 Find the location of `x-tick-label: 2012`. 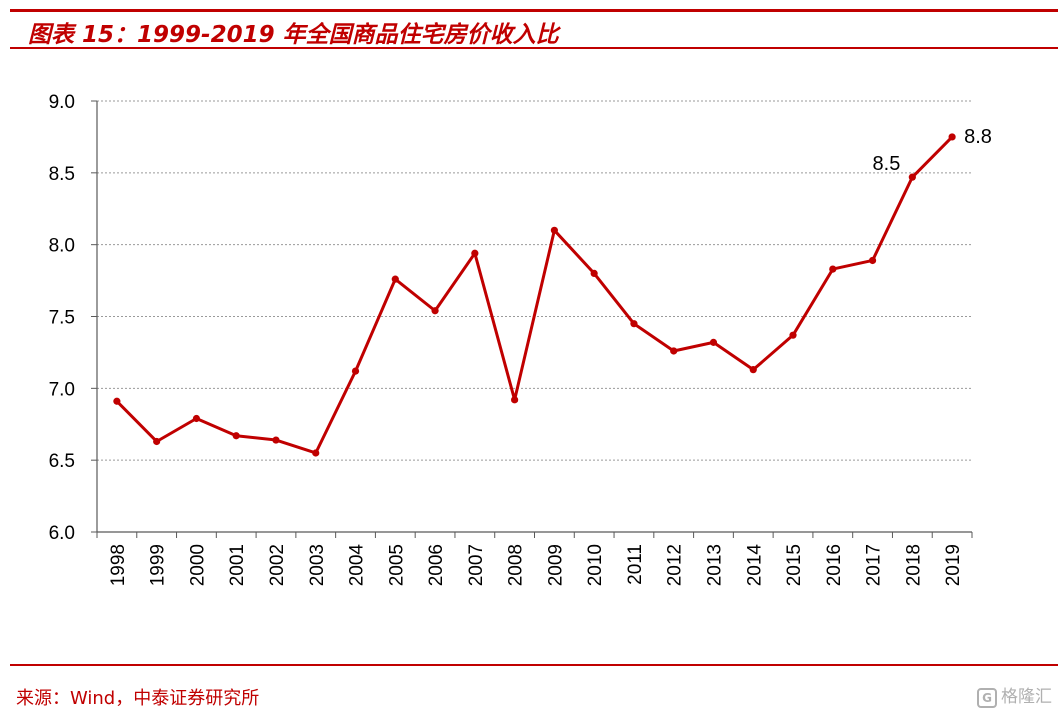

x-tick-label: 2012 is located at coordinates (675, 565).